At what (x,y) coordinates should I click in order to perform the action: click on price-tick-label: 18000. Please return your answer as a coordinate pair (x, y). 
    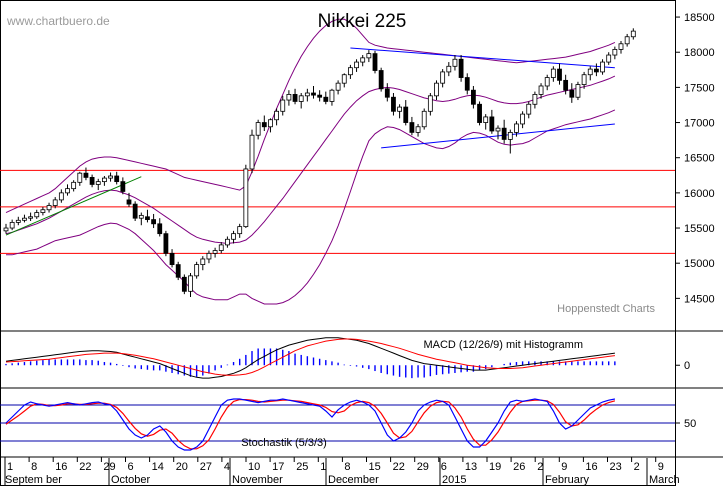
    Looking at the image, I should click on (699, 53).